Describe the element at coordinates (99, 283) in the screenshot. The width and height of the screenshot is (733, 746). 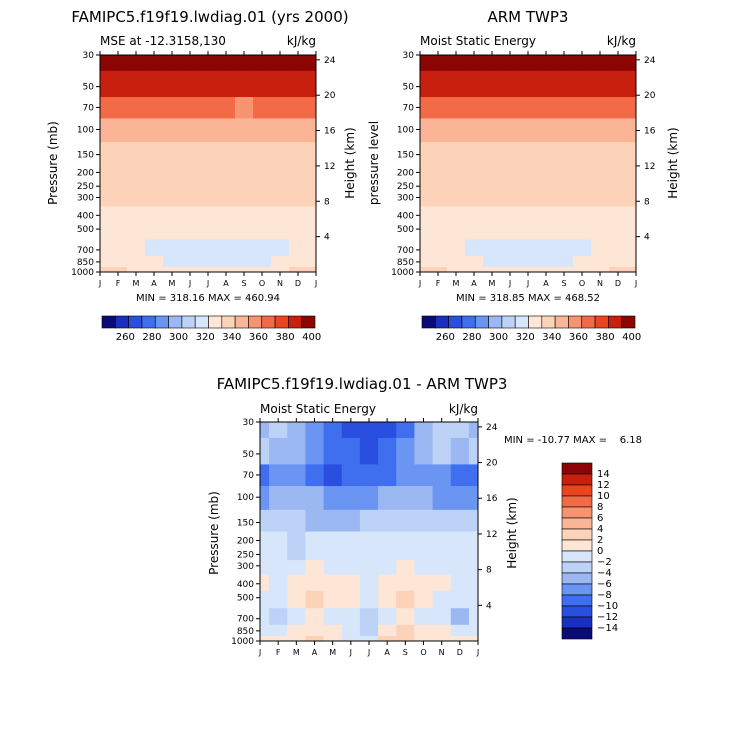
I see `x-tick-label: J` at that location.